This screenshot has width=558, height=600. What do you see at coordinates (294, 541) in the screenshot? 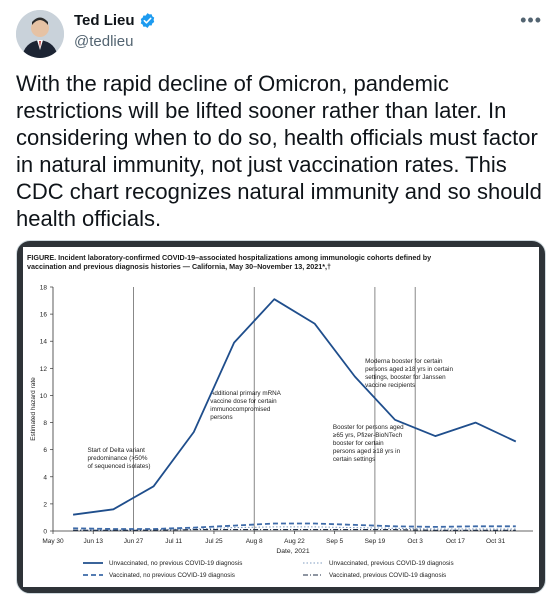
I see `x-tick-label: Aug 22` at bounding box center [294, 541].